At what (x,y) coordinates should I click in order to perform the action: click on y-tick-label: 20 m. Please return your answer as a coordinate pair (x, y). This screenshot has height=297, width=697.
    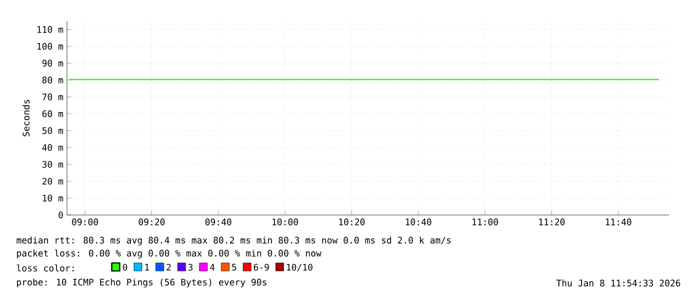
    Looking at the image, I should click on (53, 181).